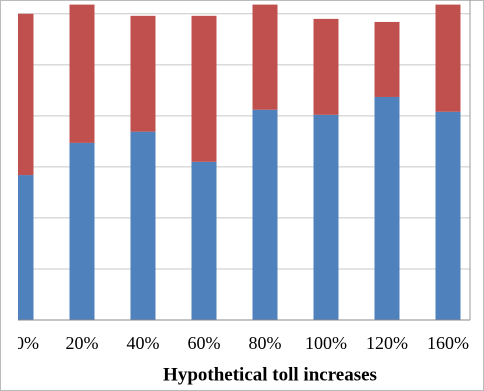  What do you see at coordinates (204, 343) in the screenshot?
I see `x-tick-label: 60%` at bounding box center [204, 343].